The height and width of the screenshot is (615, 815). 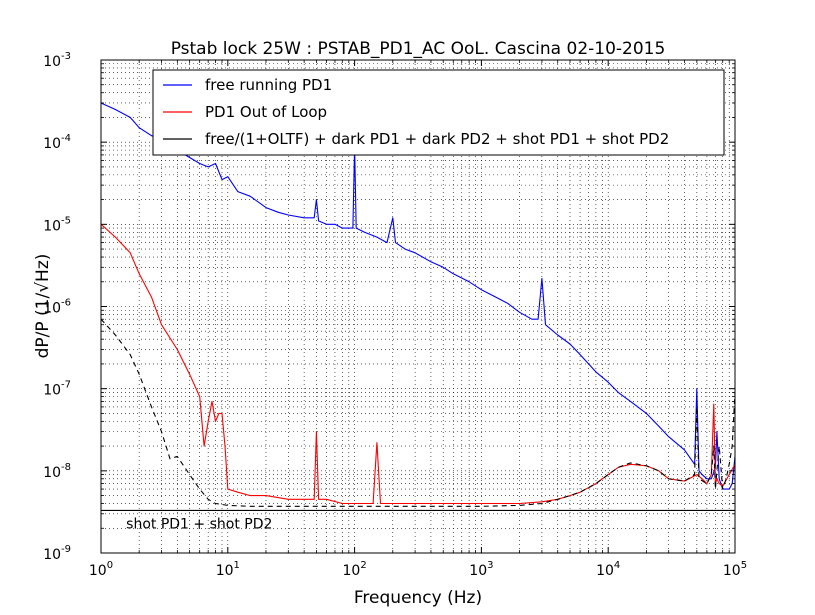 What do you see at coordinates (57, 307) in the screenshot?
I see `y-tick-label: 10⁻⁶` at bounding box center [57, 307].